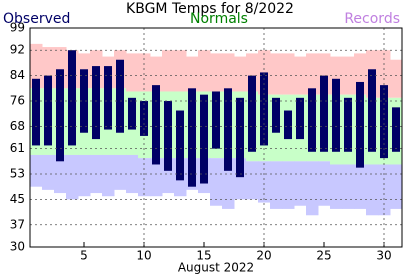 The image size is (412, 276). What do you see at coordinates (219, 19) in the screenshot?
I see `legend-label: Normals` at bounding box center [219, 19].